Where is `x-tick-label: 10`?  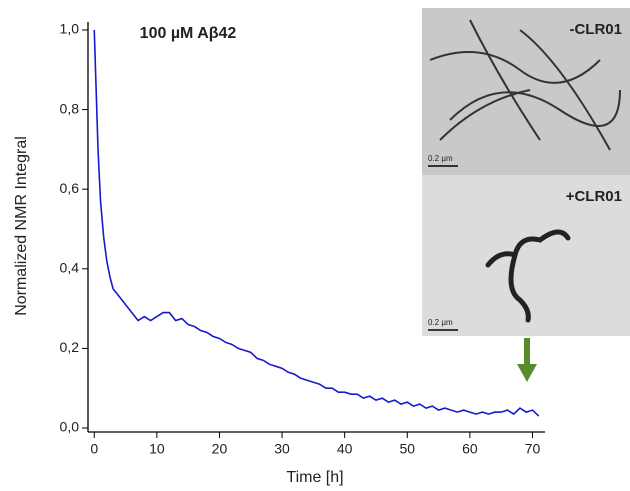 x-tick-label: 10 is located at coordinates (157, 449).